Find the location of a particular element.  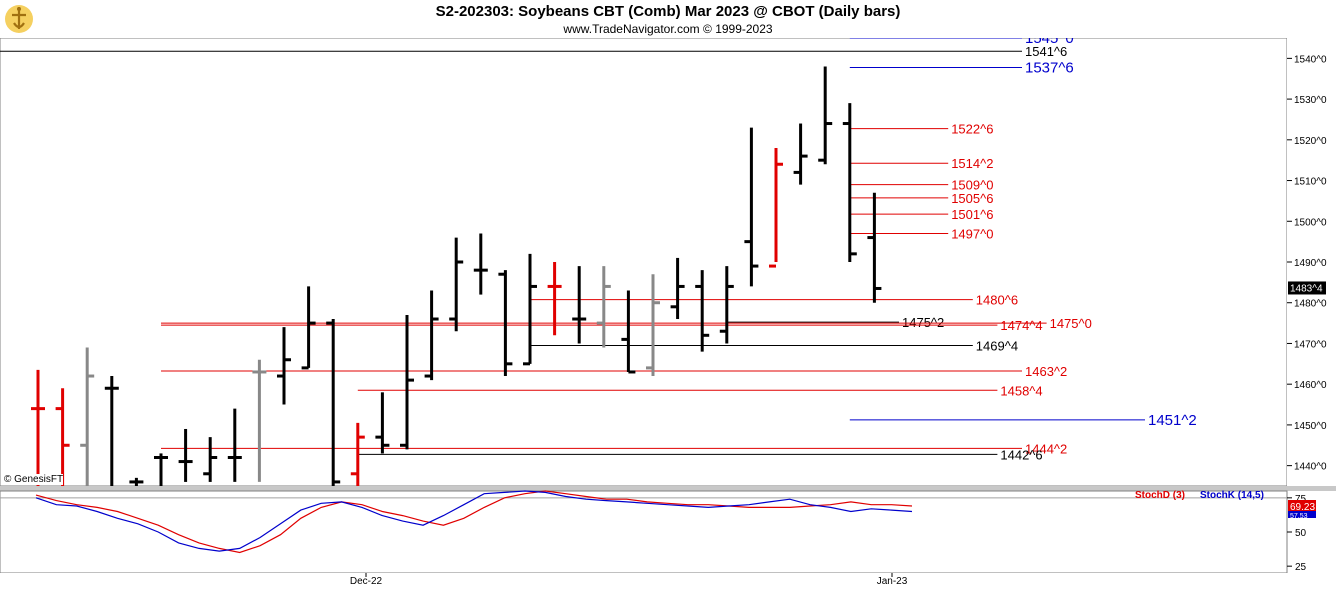

stoch-legend-d: StochD (3) is located at coordinates (1160, 495).